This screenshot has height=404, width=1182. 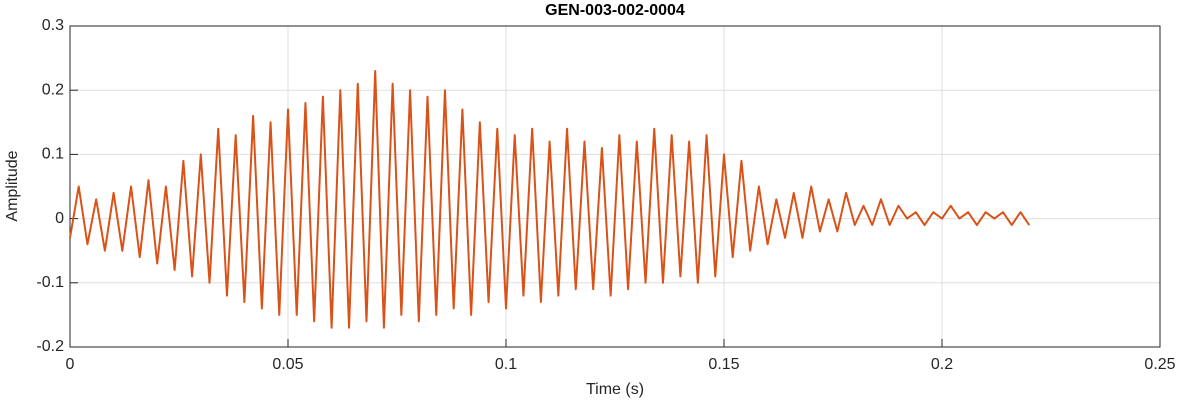 What do you see at coordinates (59, 218) in the screenshot?
I see `y-tick-label: 0` at bounding box center [59, 218].